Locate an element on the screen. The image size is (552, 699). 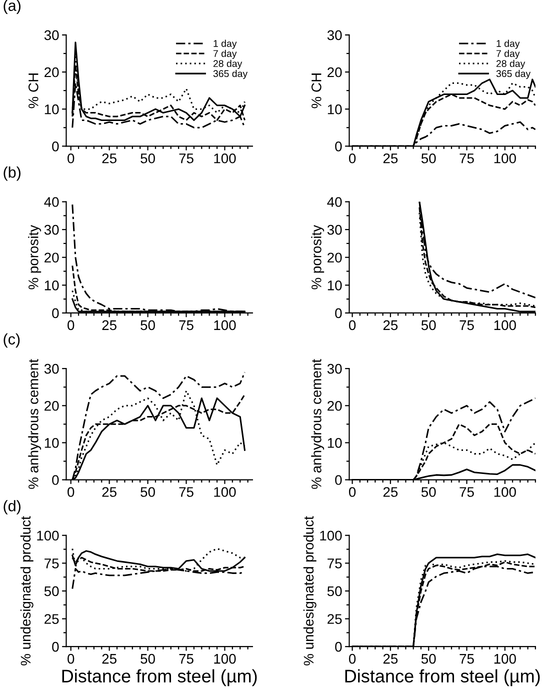
chart-title: (d) is located at coordinates (12, 507).